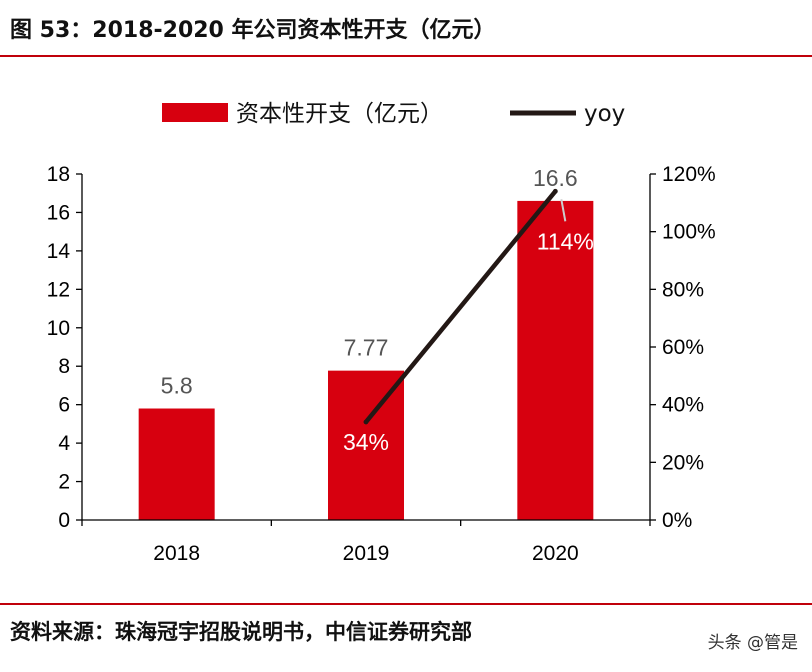 This screenshot has width=812, height=672. What do you see at coordinates (683, 462) in the screenshot?
I see `y-right-tick-label: 20%` at bounding box center [683, 462].